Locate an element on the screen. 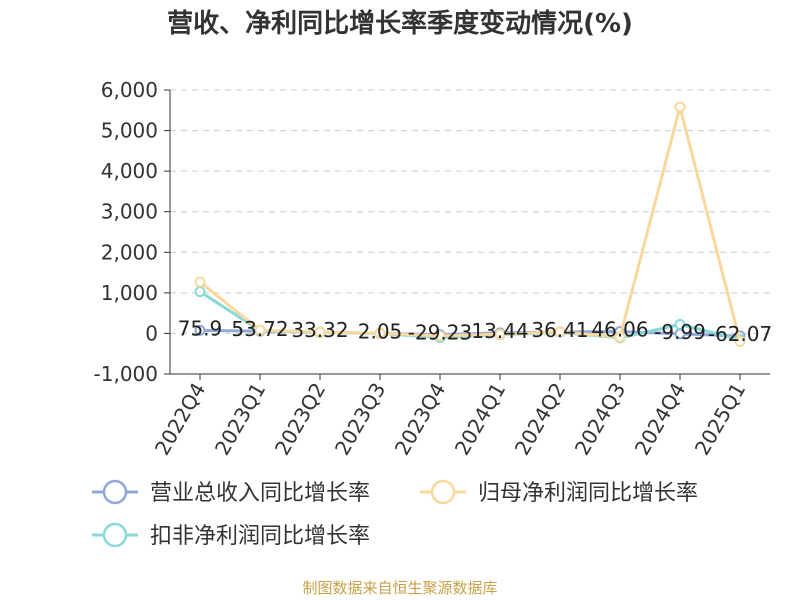 Image resolution: width=800 pixels, height=600 pixels. chart-title: 营收、净利同比增长率季度变动情况(%) is located at coordinates (400, 23).